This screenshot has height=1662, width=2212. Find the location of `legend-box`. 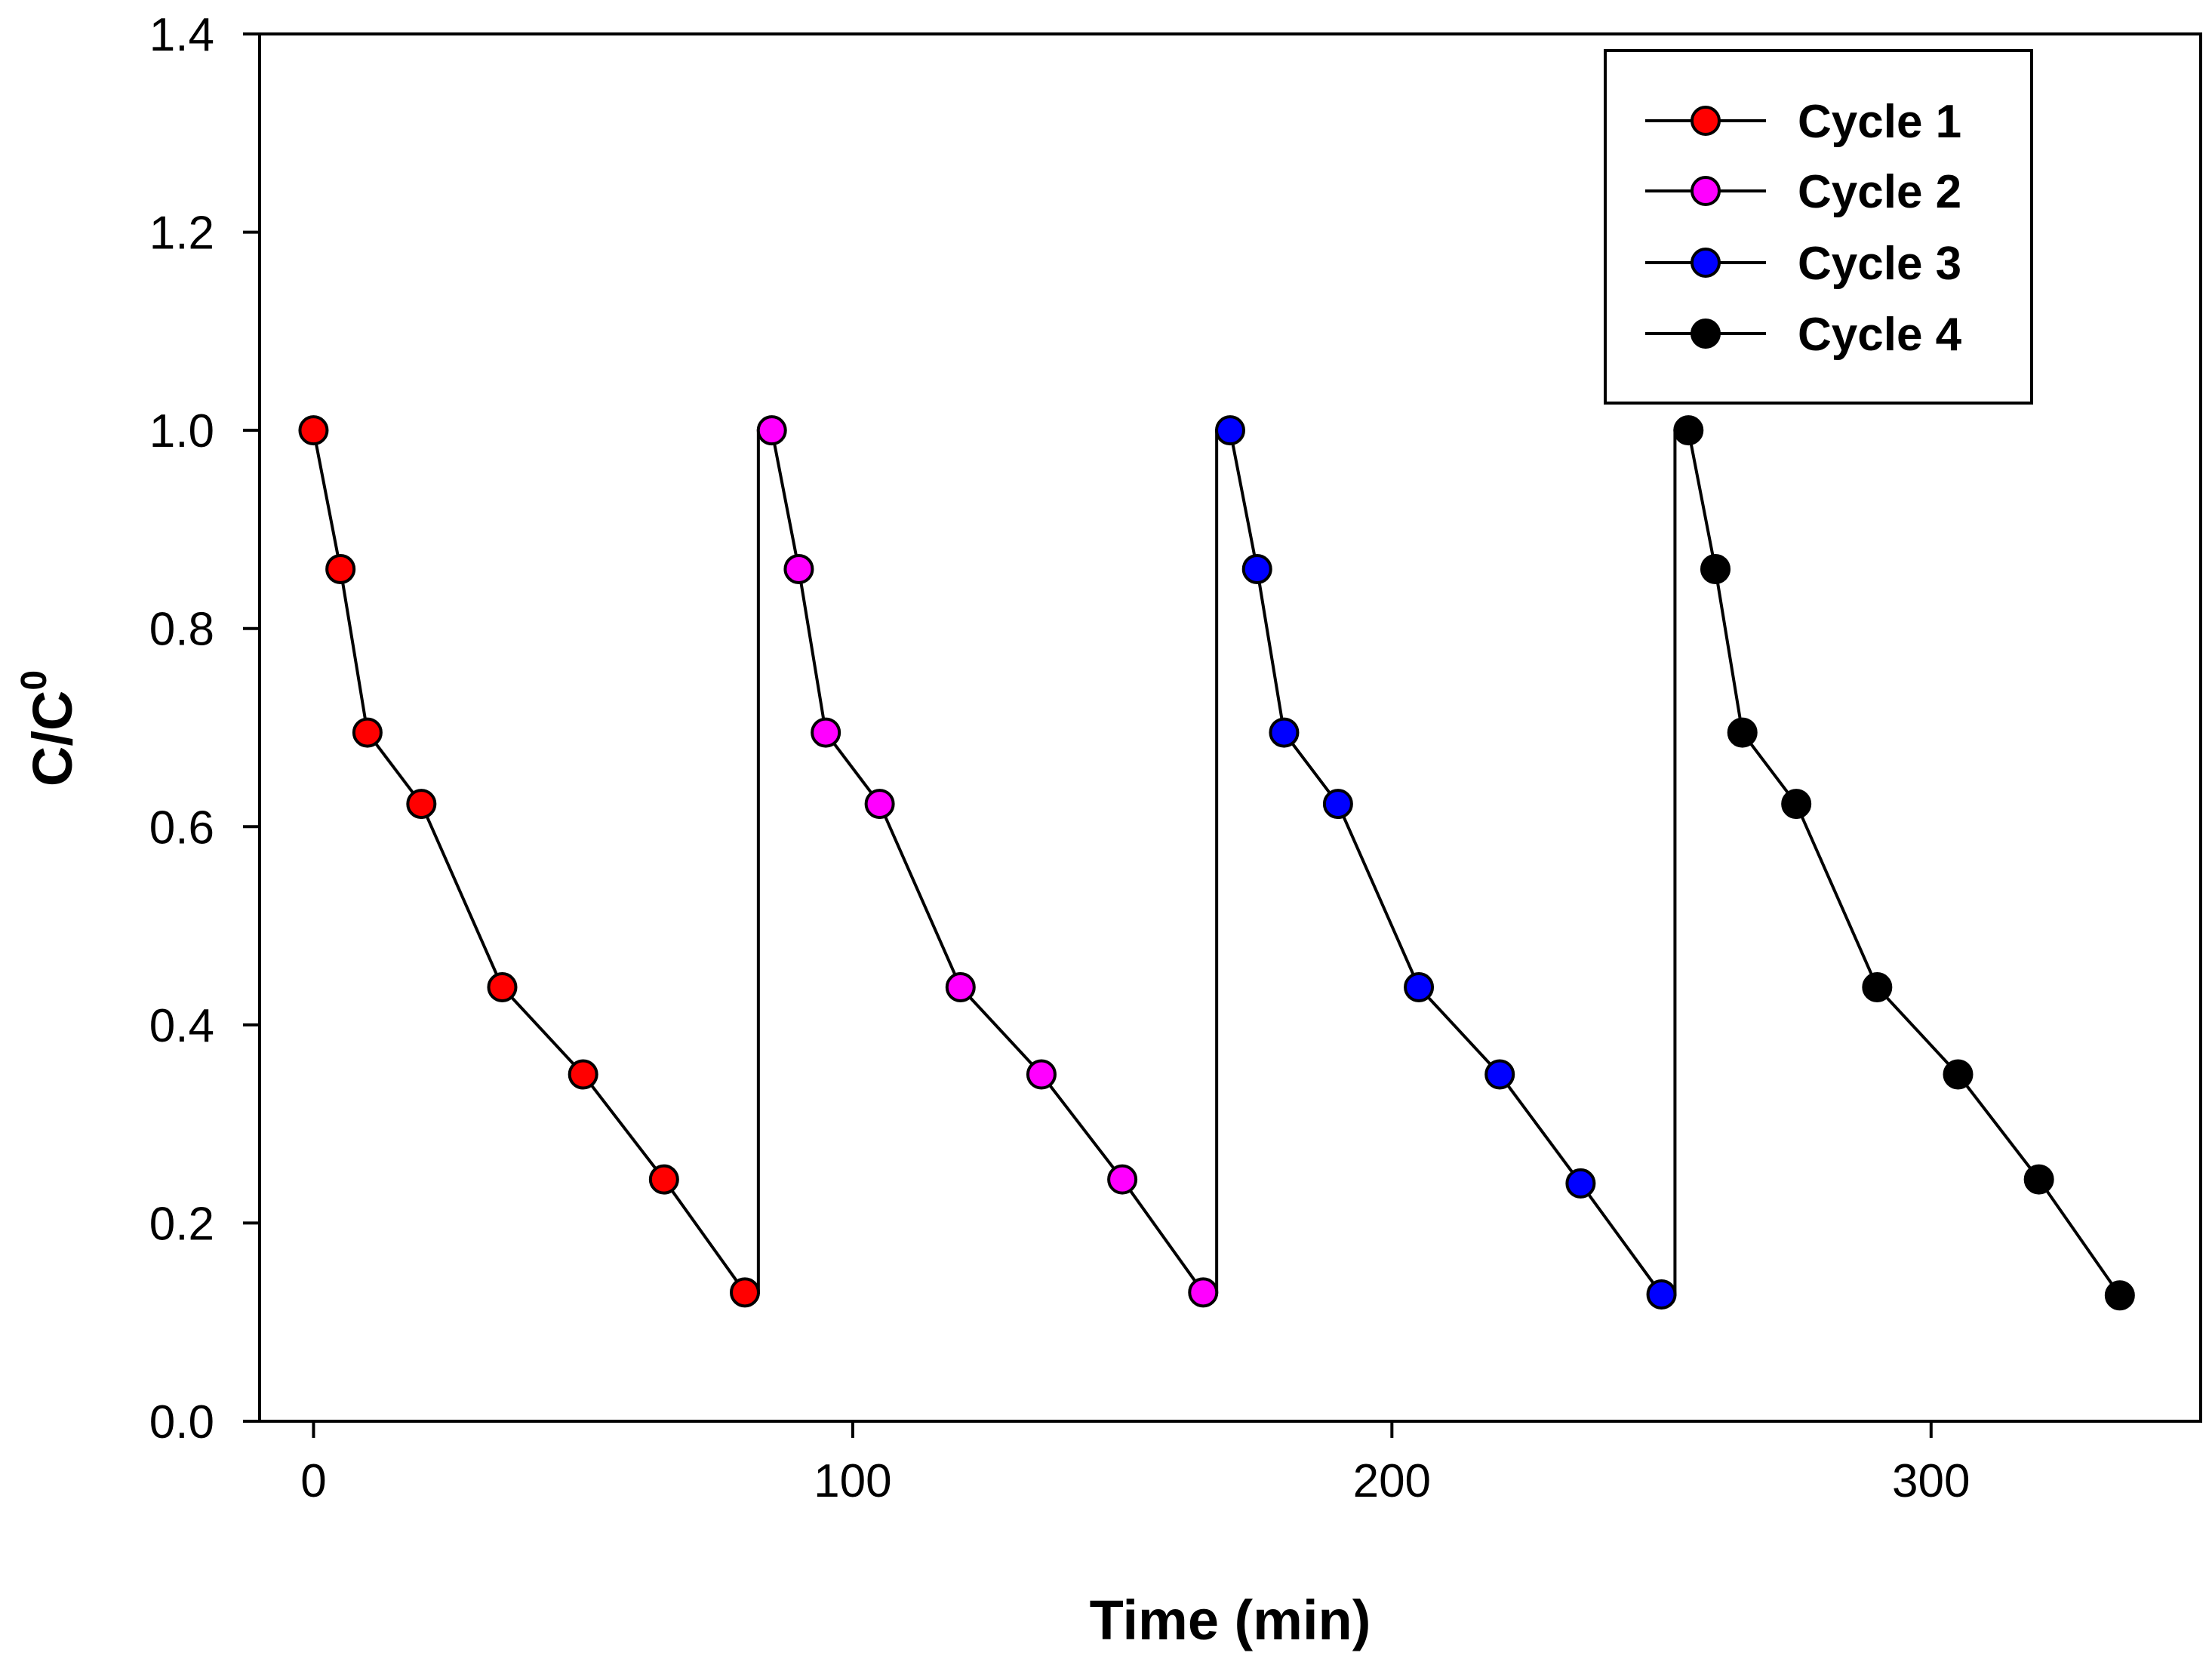

legend-box is located at coordinates (1818, 227).